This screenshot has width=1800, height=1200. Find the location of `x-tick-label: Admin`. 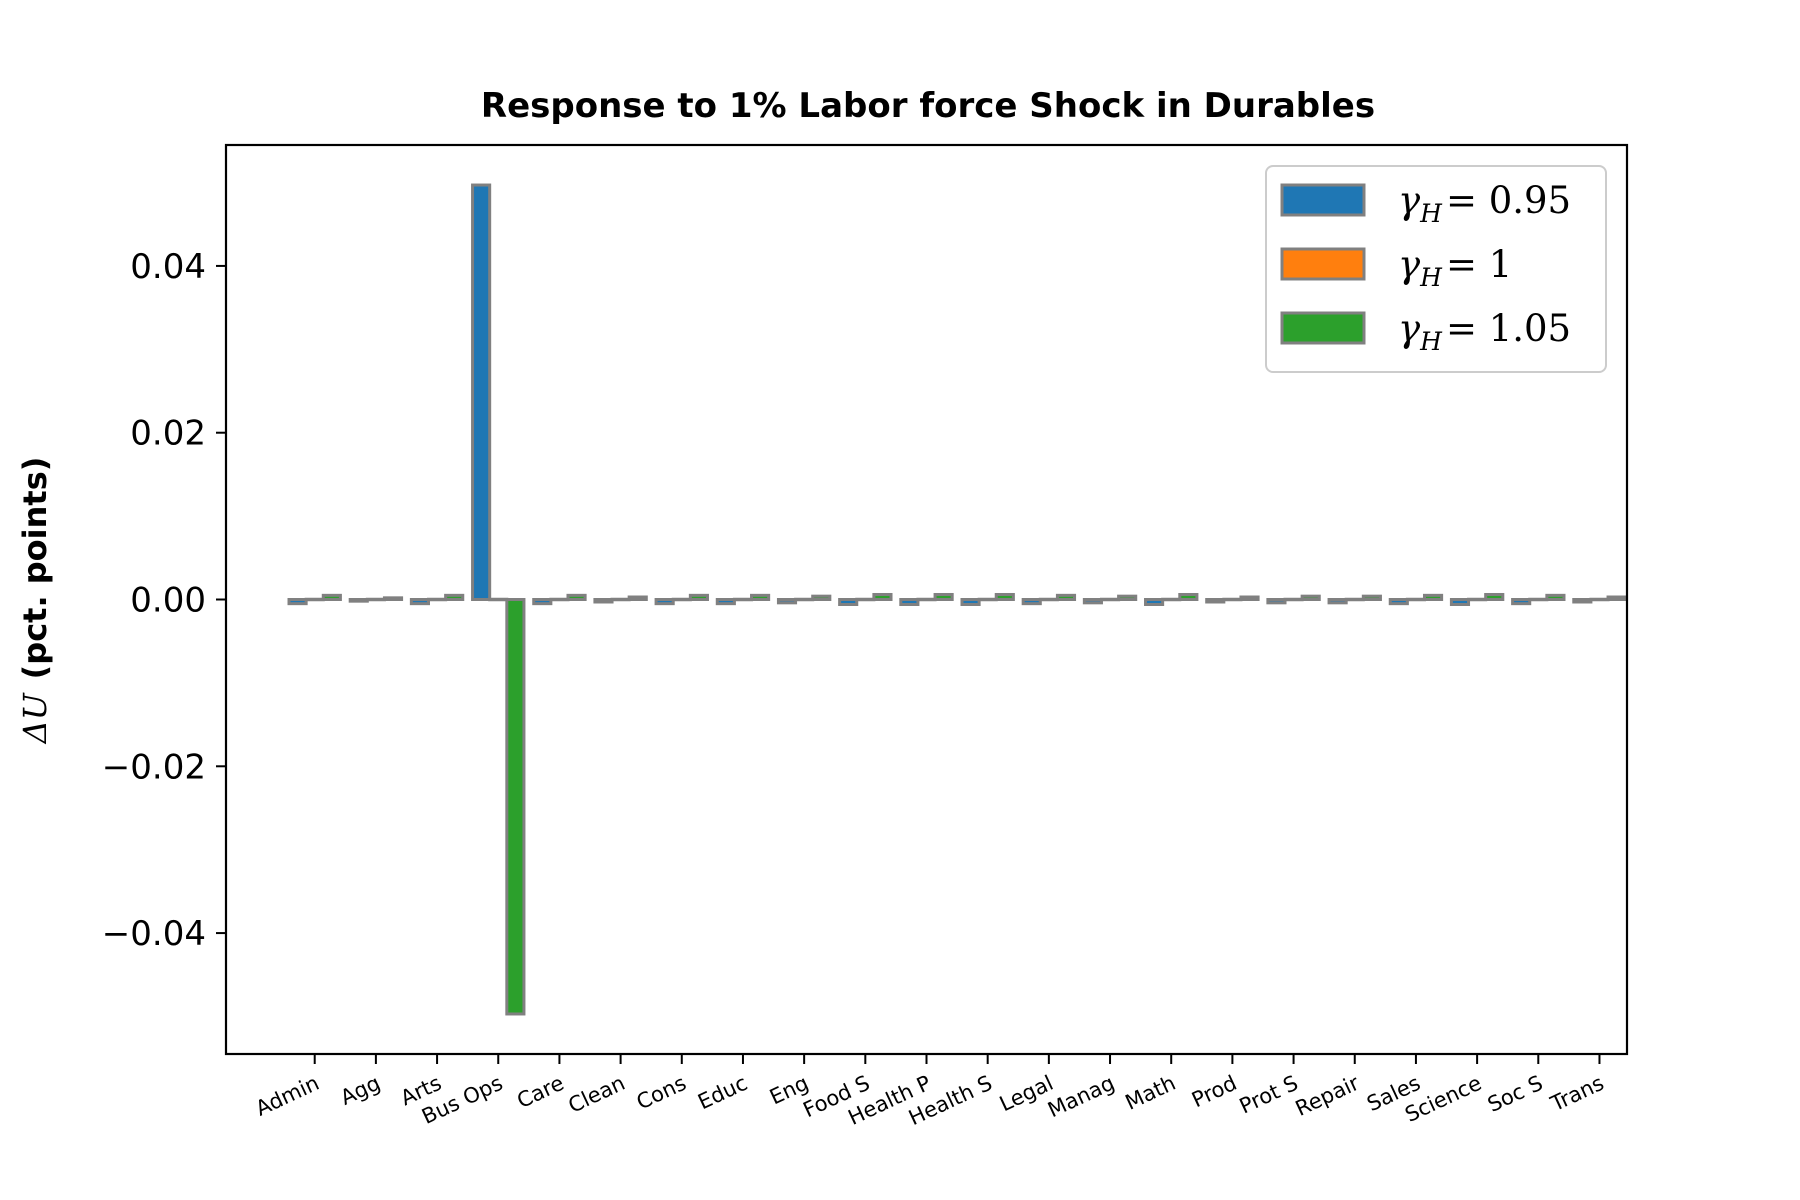

x-tick-label: Admin is located at coordinates (287, 1096).